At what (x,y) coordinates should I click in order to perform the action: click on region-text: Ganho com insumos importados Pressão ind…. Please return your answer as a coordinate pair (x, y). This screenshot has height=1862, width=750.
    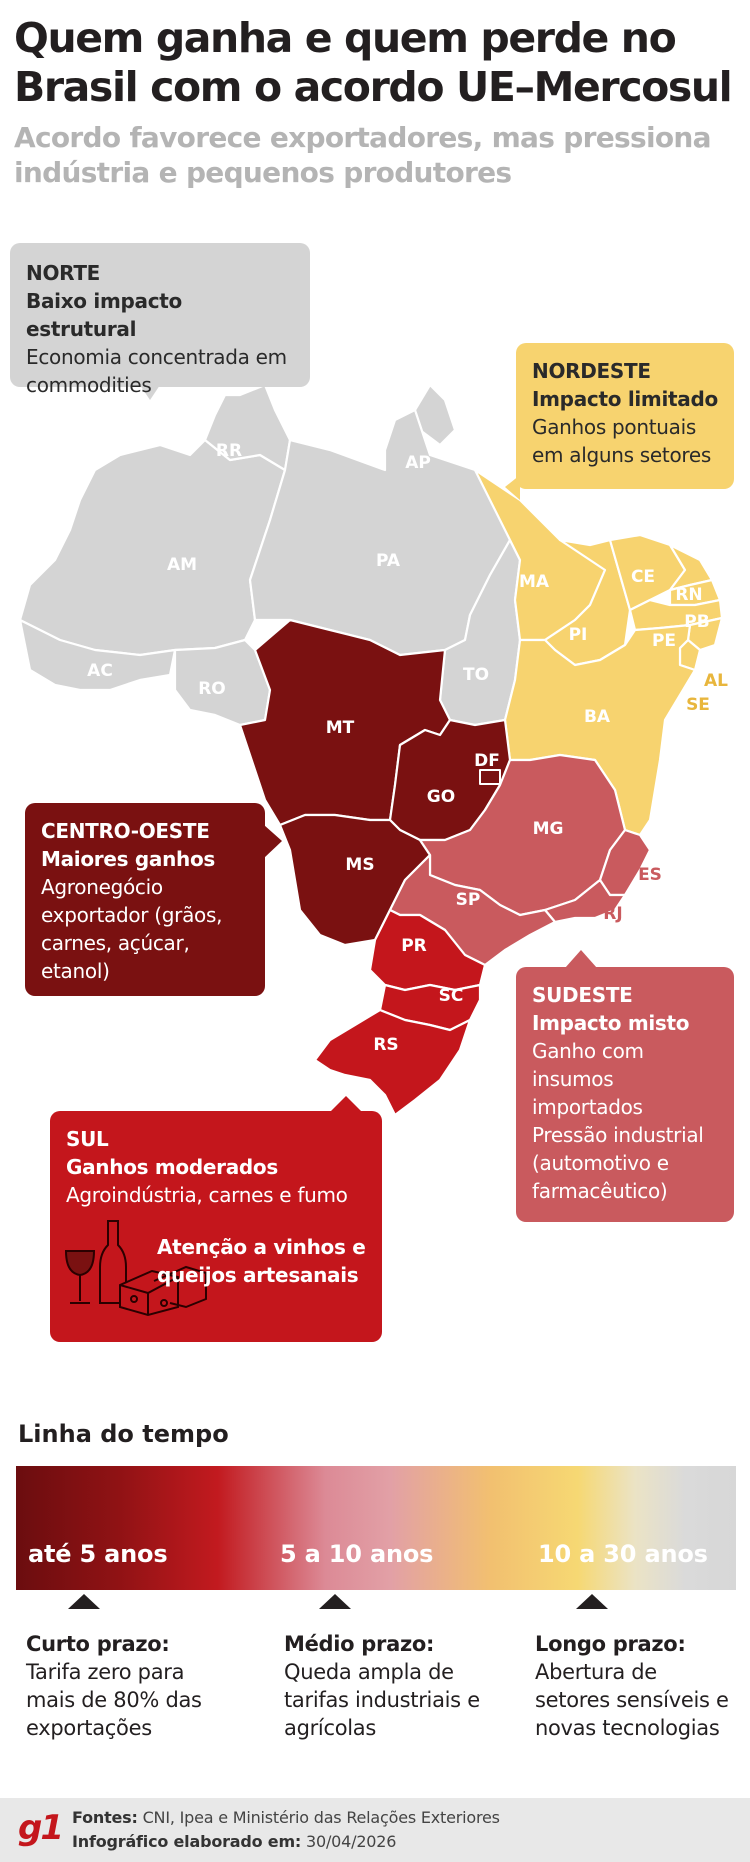
    Looking at the image, I should click on (618, 1121).